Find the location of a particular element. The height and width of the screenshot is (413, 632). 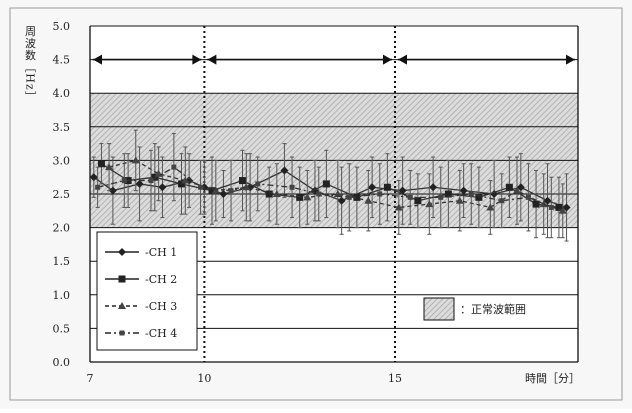

y-tick-label: 1.0 is located at coordinates (62, 295).